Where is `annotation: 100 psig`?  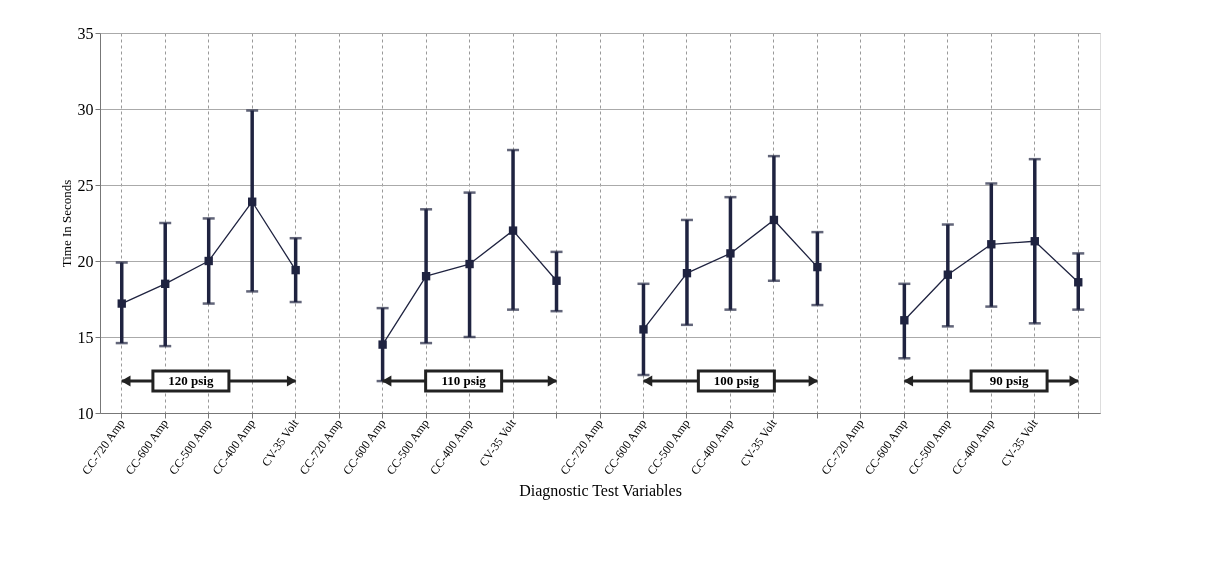
annotation: 100 psig is located at coordinates (736, 380).